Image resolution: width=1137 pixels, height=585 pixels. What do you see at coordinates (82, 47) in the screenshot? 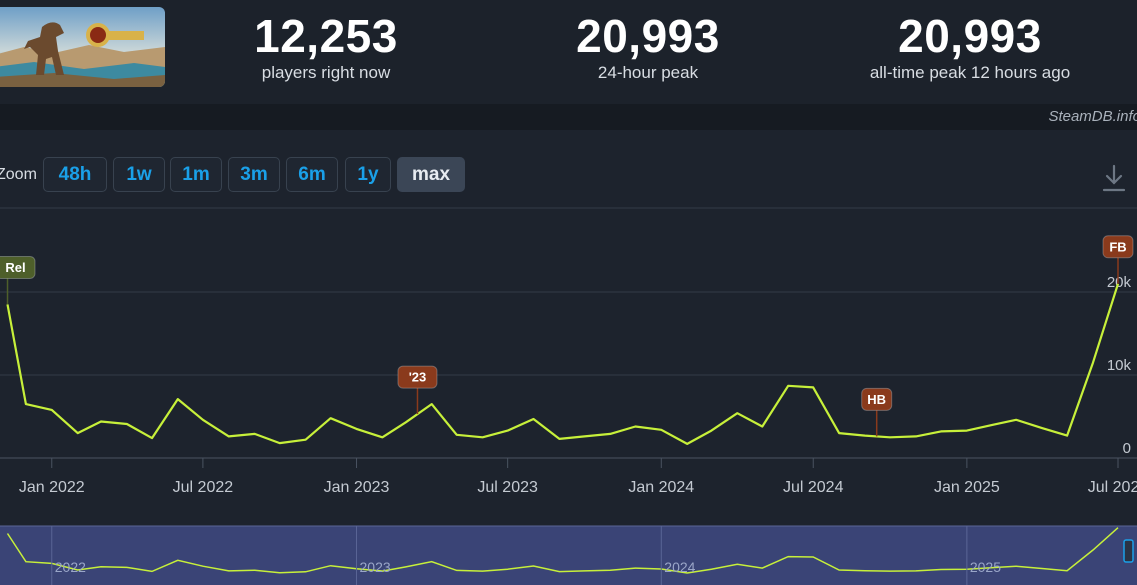
I see `game-thumbnail` at bounding box center [82, 47].